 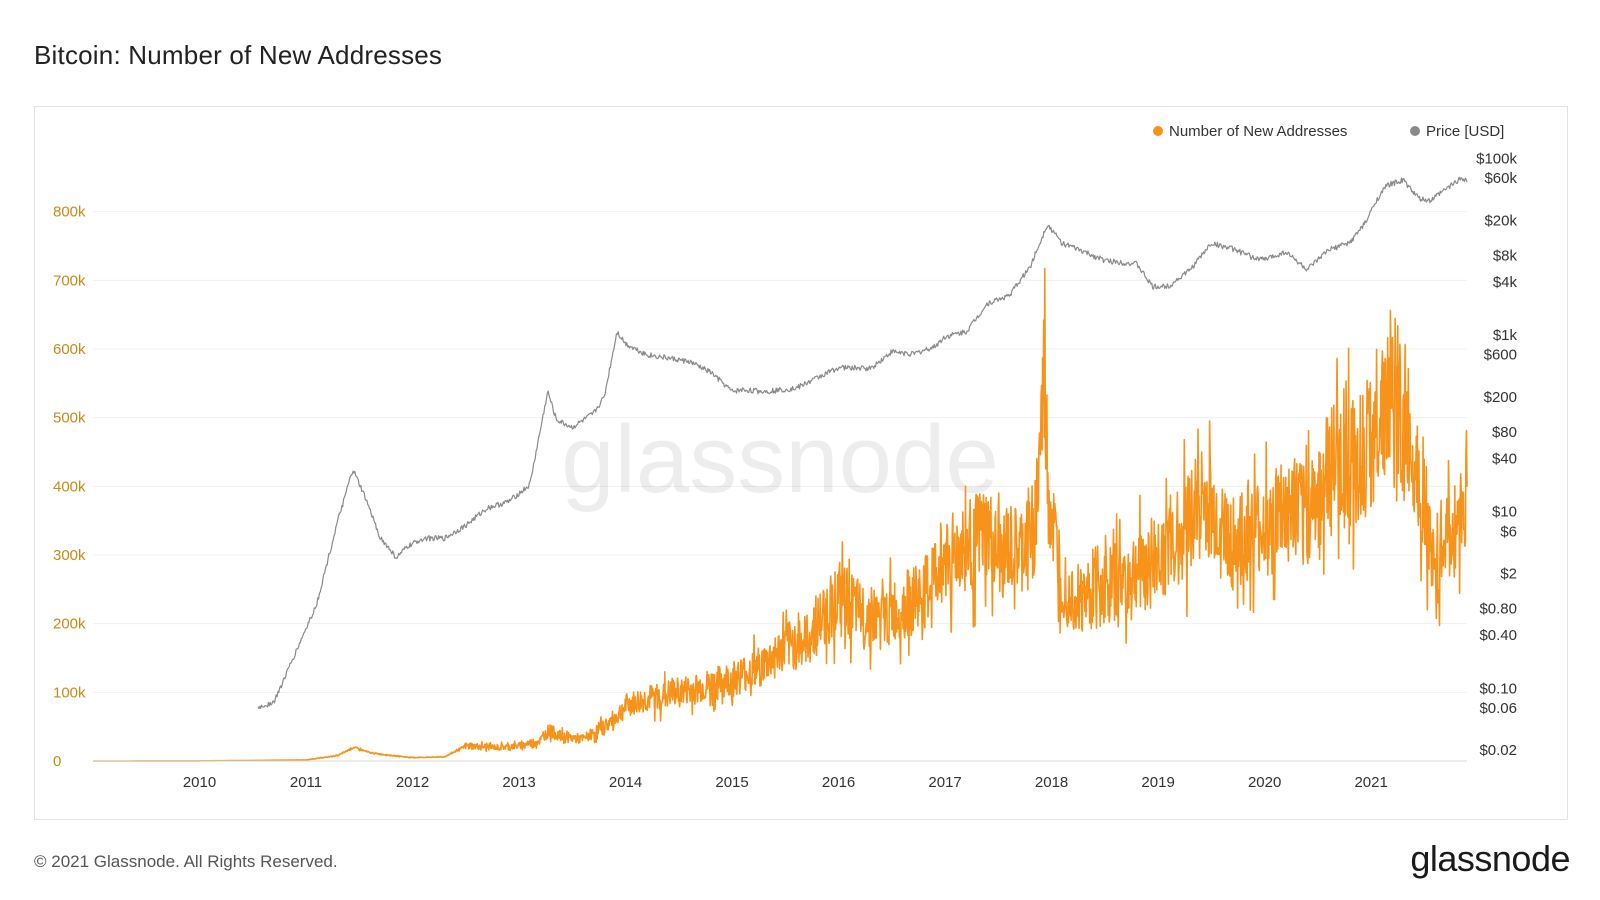 What do you see at coordinates (518, 782) in the screenshot?
I see `x-axis-tick-label: 2013` at bounding box center [518, 782].